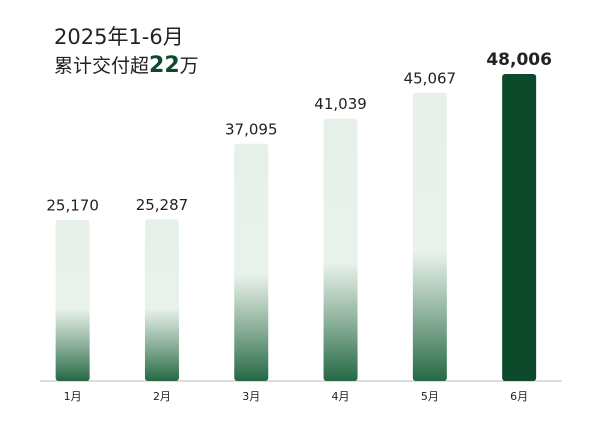 The image size is (592, 429). What do you see at coordinates (430, 78) in the screenshot?
I see `value-label: 45,067` at bounding box center [430, 78].